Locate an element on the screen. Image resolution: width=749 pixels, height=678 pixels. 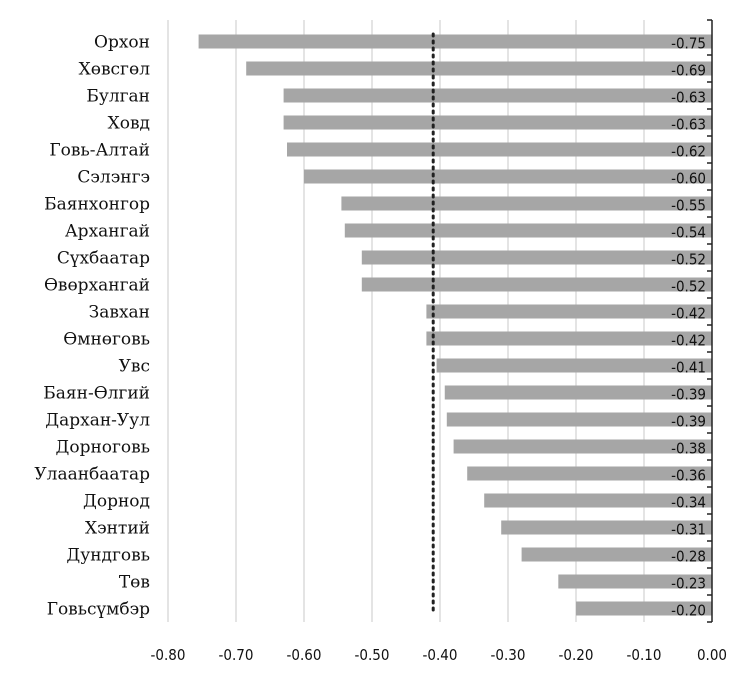
x-tick-label: -0.80 is located at coordinates (168, 655).